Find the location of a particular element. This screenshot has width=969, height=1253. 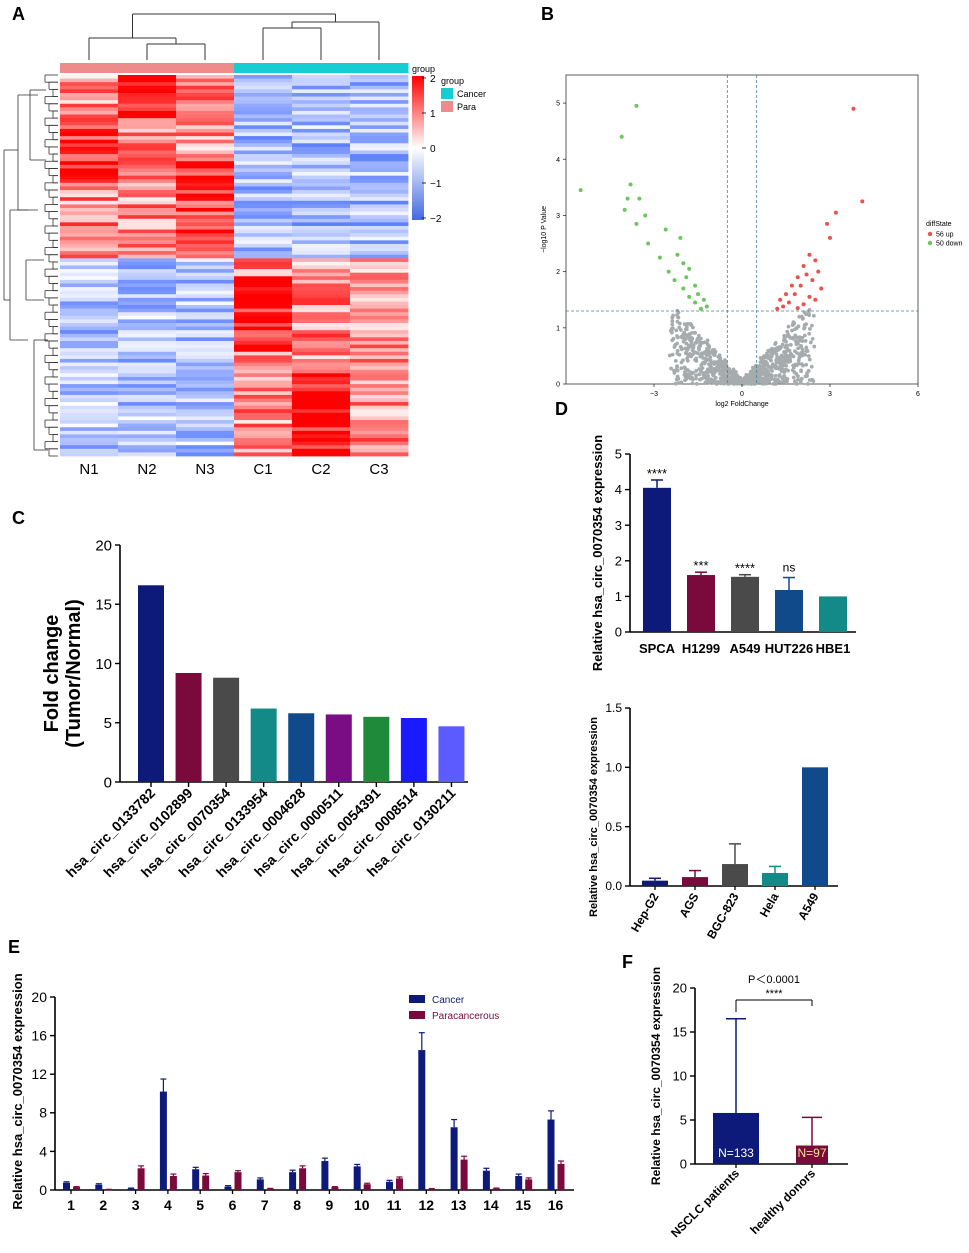

bar is located at coordinates (701, 603).